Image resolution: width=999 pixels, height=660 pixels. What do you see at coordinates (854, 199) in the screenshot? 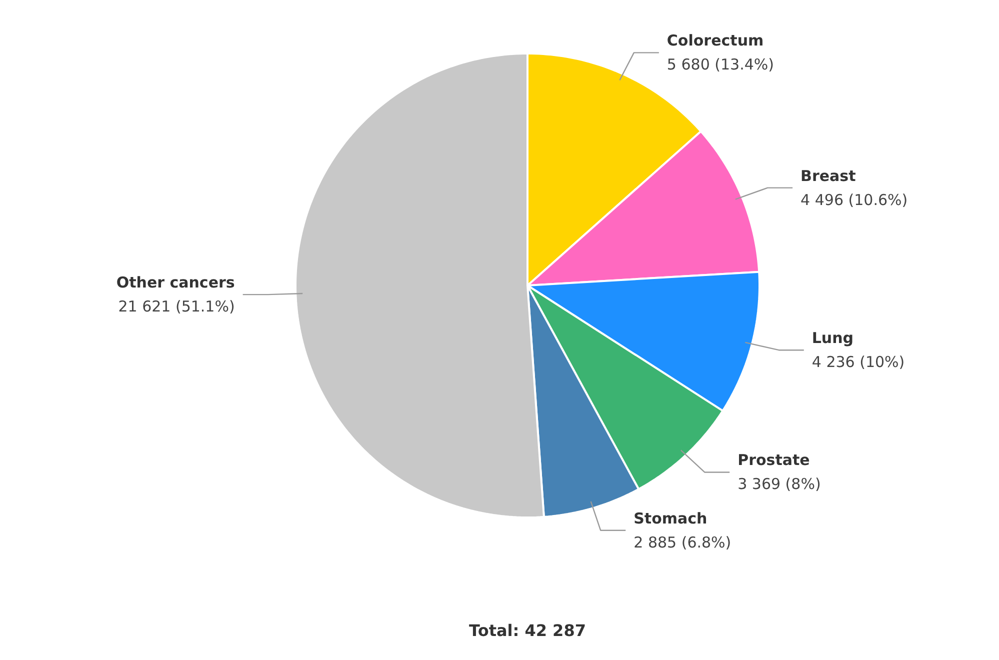
I see `data-label: 4 496 (10.6%)` at bounding box center [854, 199].